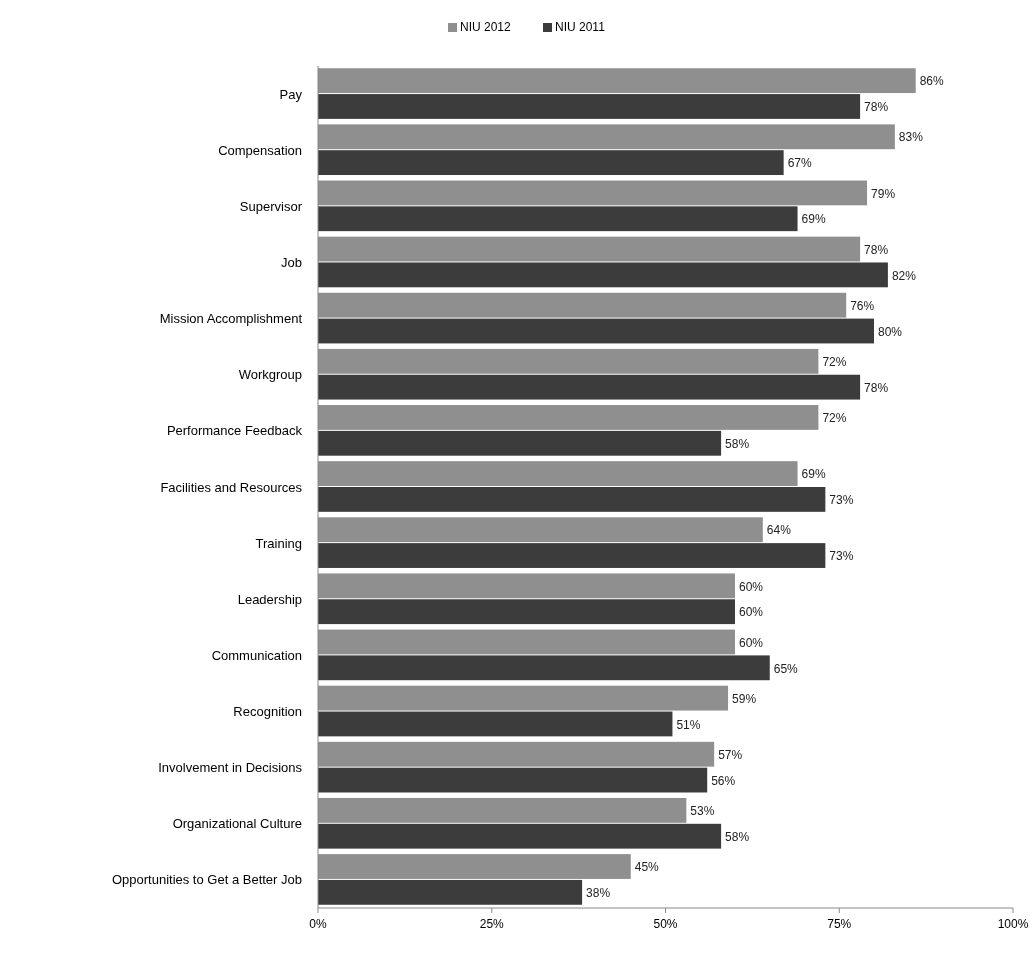  Describe the element at coordinates (911, 137) in the screenshot. I see `data-label: 83%` at that location.